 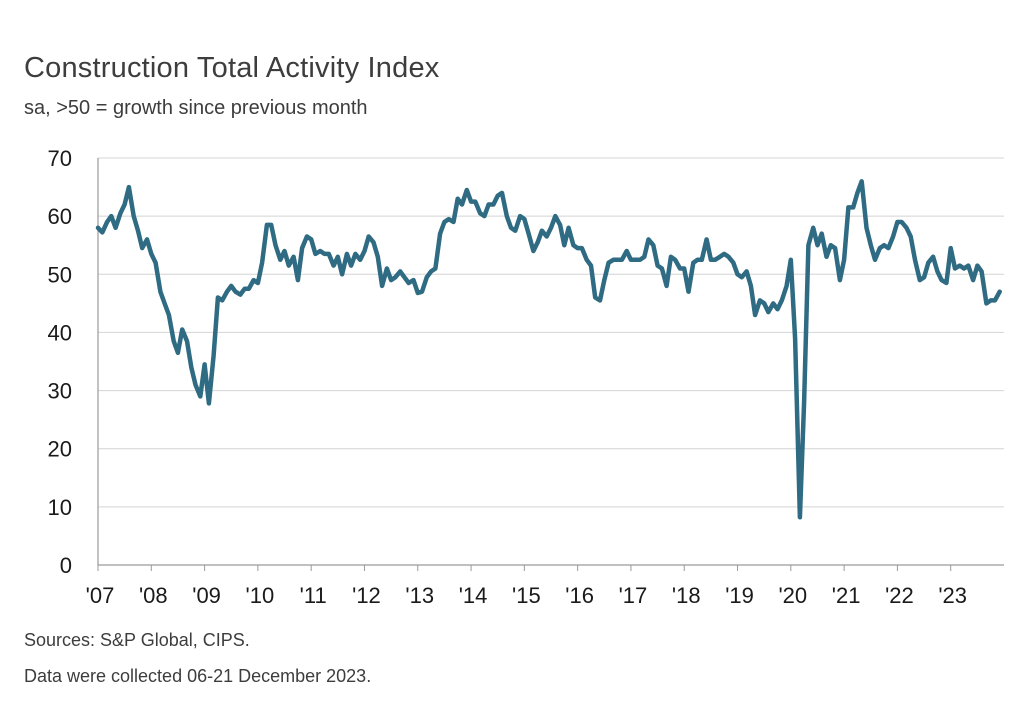 What do you see at coordinates (579, 595) in the screenshot?
I see `x-tick-label: '16` at bounding box center [579, 595].